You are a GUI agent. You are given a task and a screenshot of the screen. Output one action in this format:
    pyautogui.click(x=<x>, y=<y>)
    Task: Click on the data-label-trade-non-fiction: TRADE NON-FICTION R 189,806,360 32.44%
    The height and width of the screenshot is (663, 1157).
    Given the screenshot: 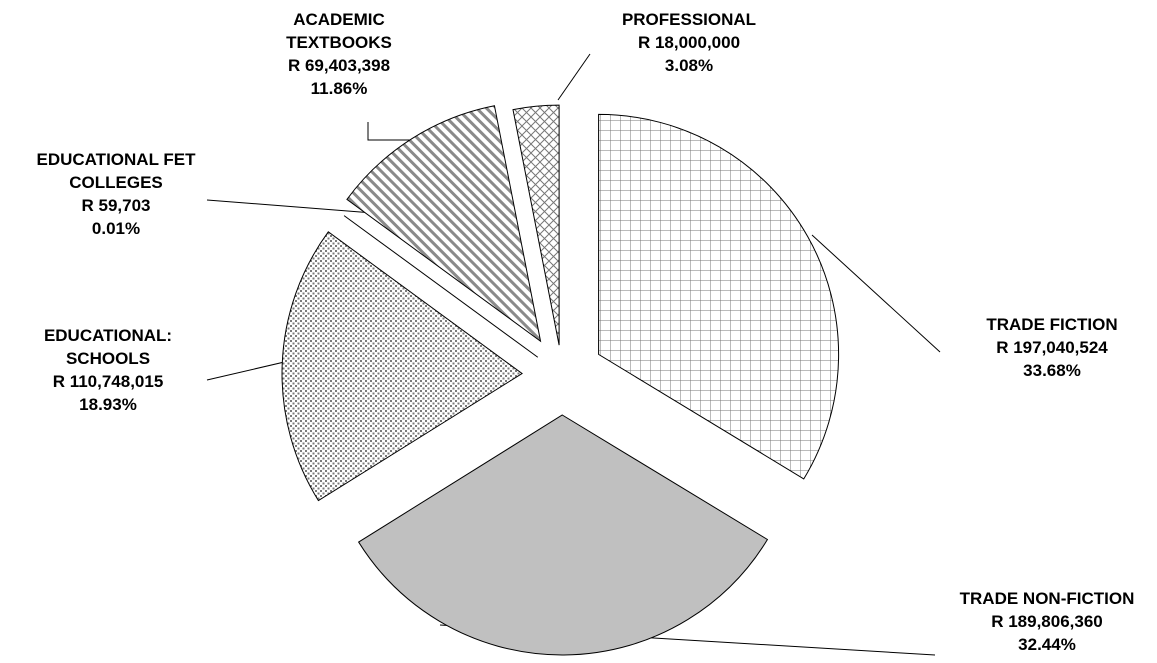 What is the action you would take?
    pyautogui.click(x=1047, y=621)
    